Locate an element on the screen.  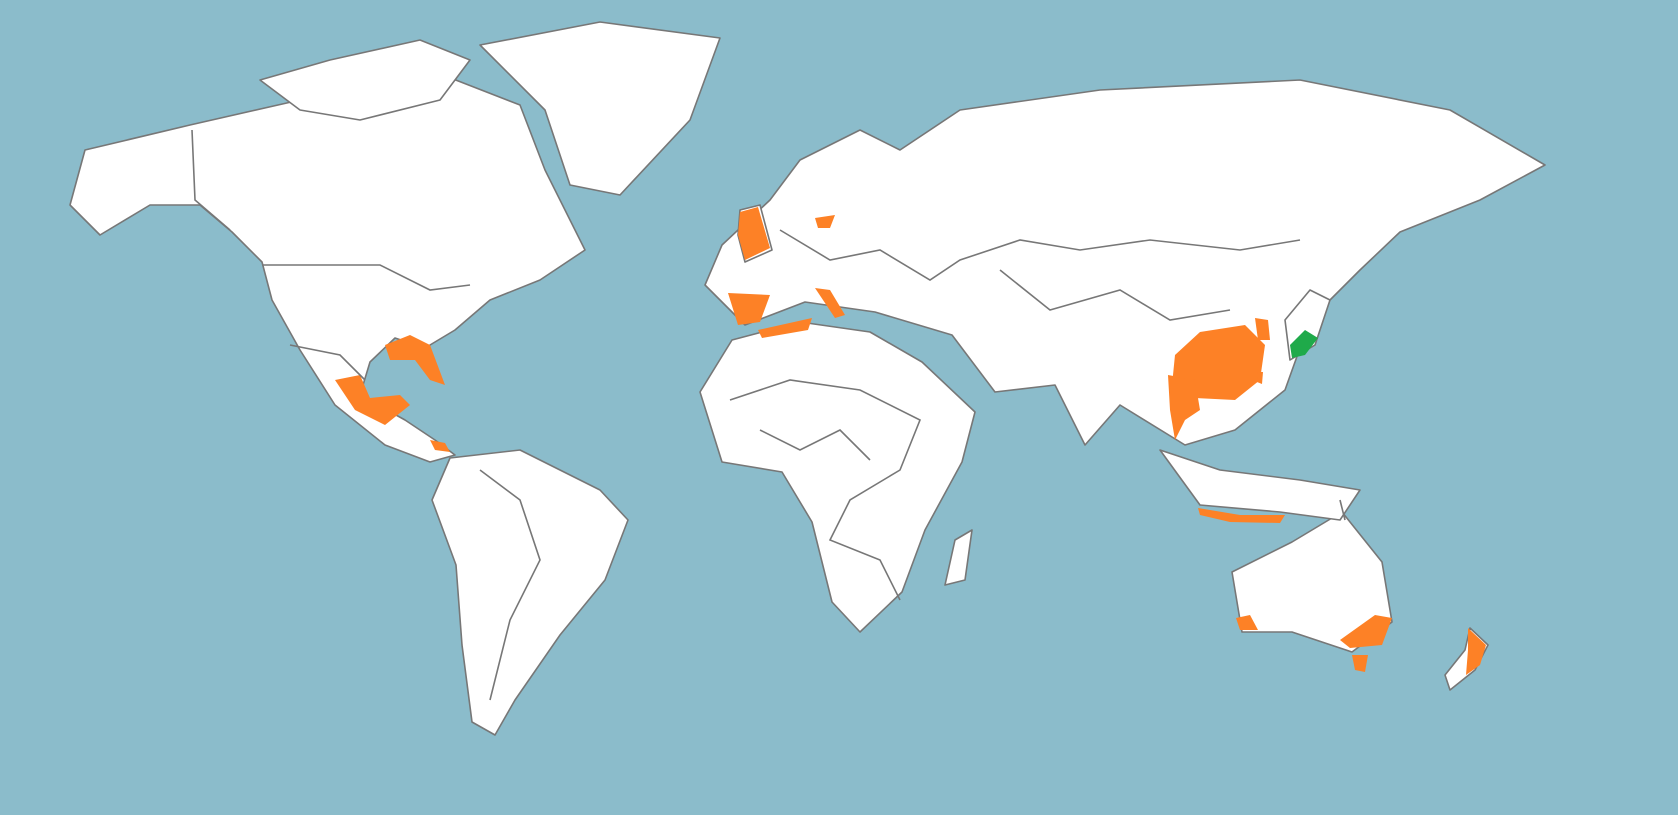
region-japan is located at coordinates (1304, 344).